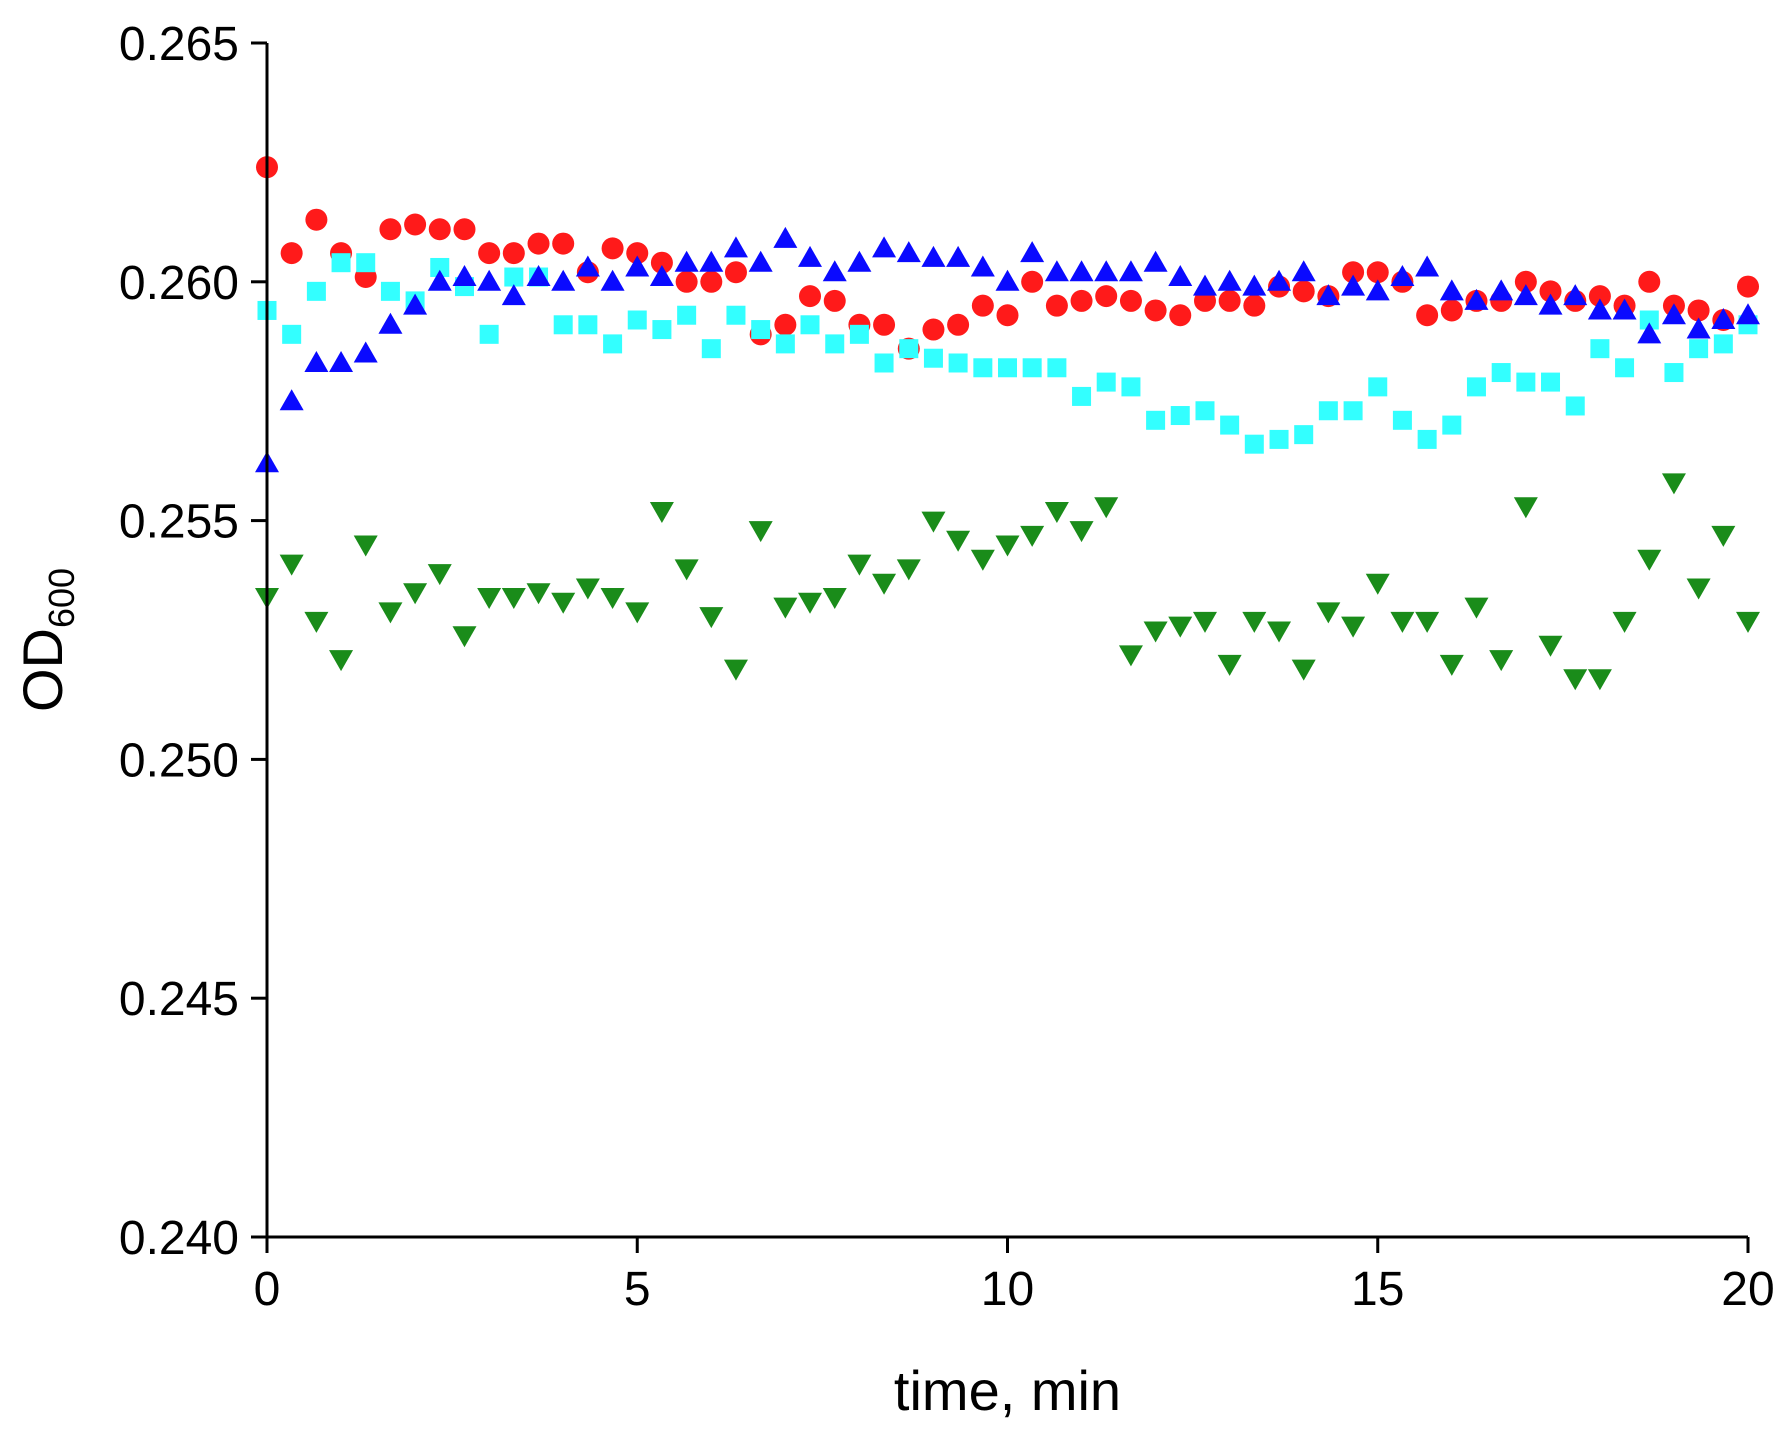 The height and width of the screenshot is (1433, 1783). What do you see at coordinates (193, 641) in the screenshot?
I see `y-axis-ticks: 0.240 0.245 0.250 0.255 0.260 0.265` at bounding box center [193, 641].